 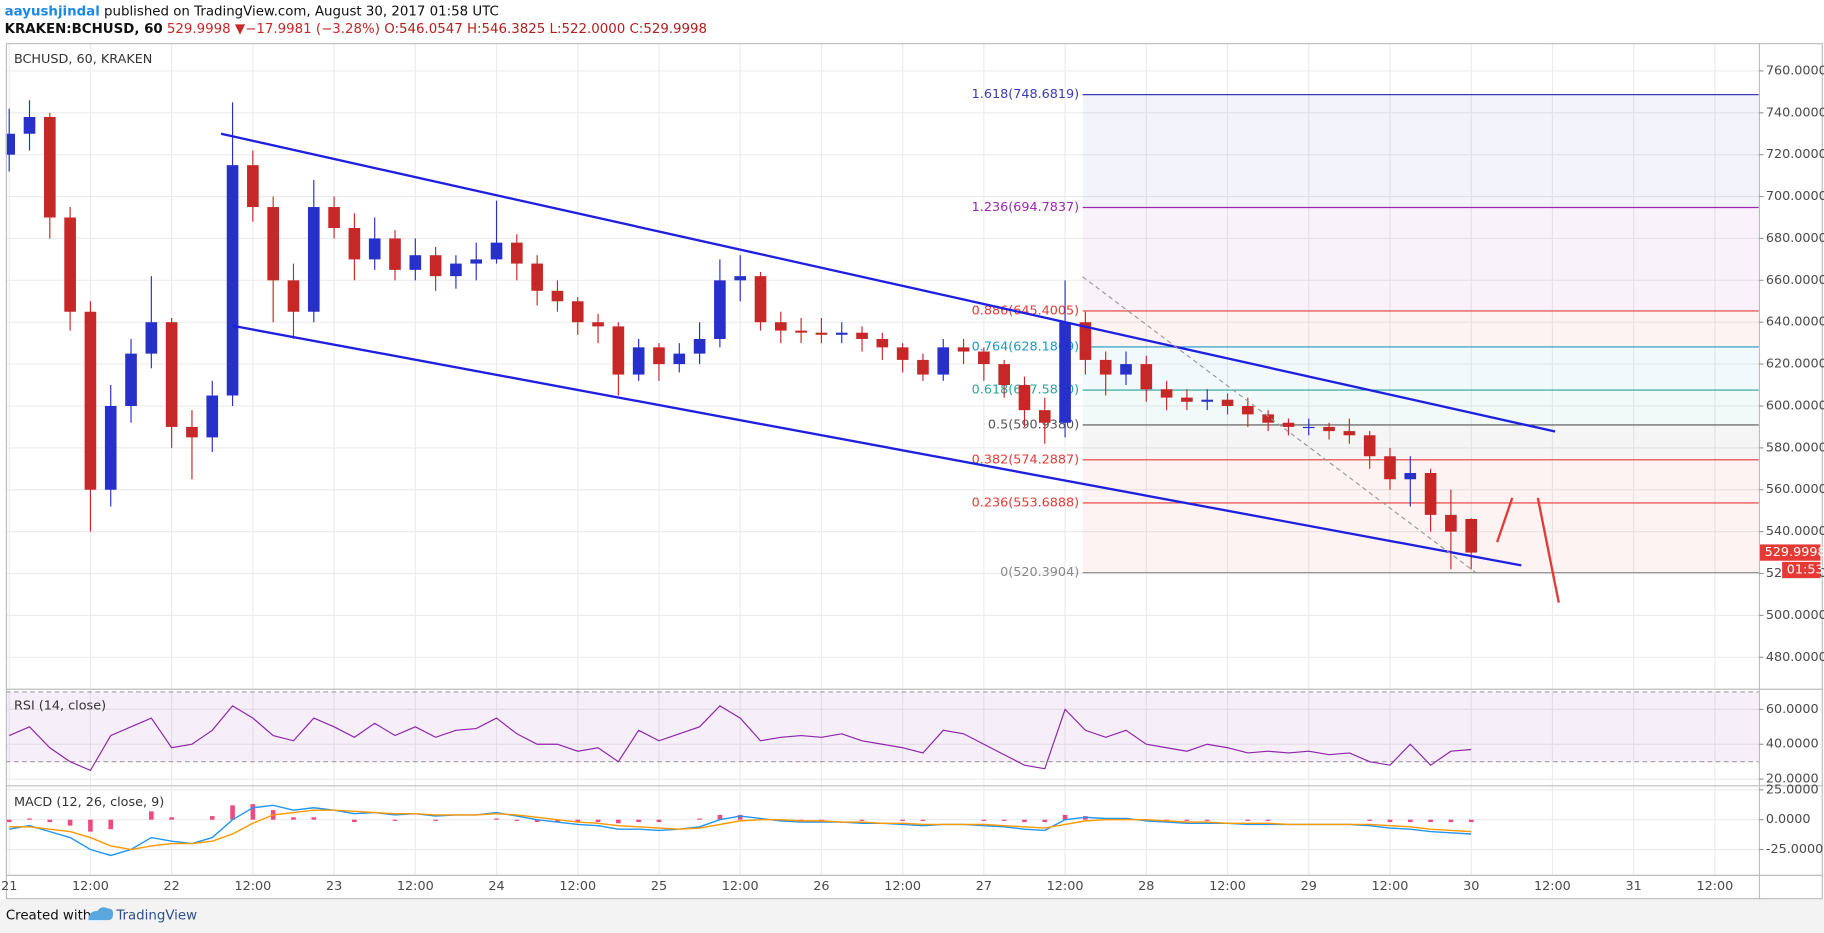 I want to click on y-tick-label: 680.0000, so click(x=1795, y=238).